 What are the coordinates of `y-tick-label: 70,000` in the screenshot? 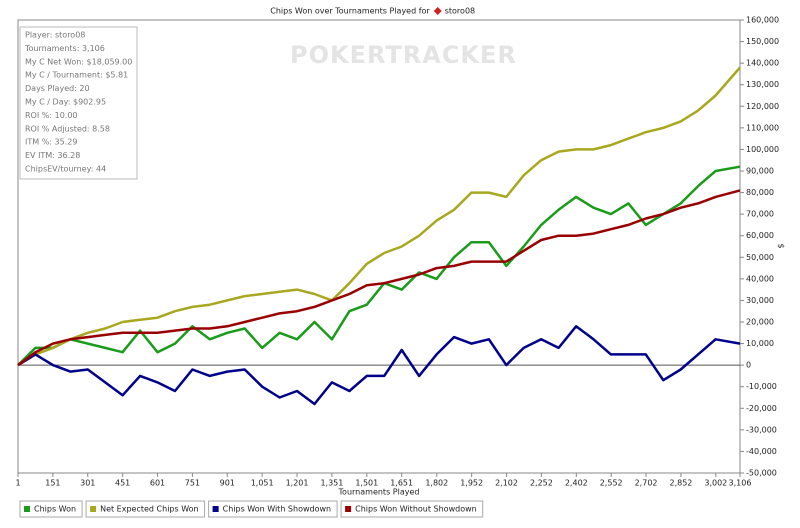 It's located at (760, 214).